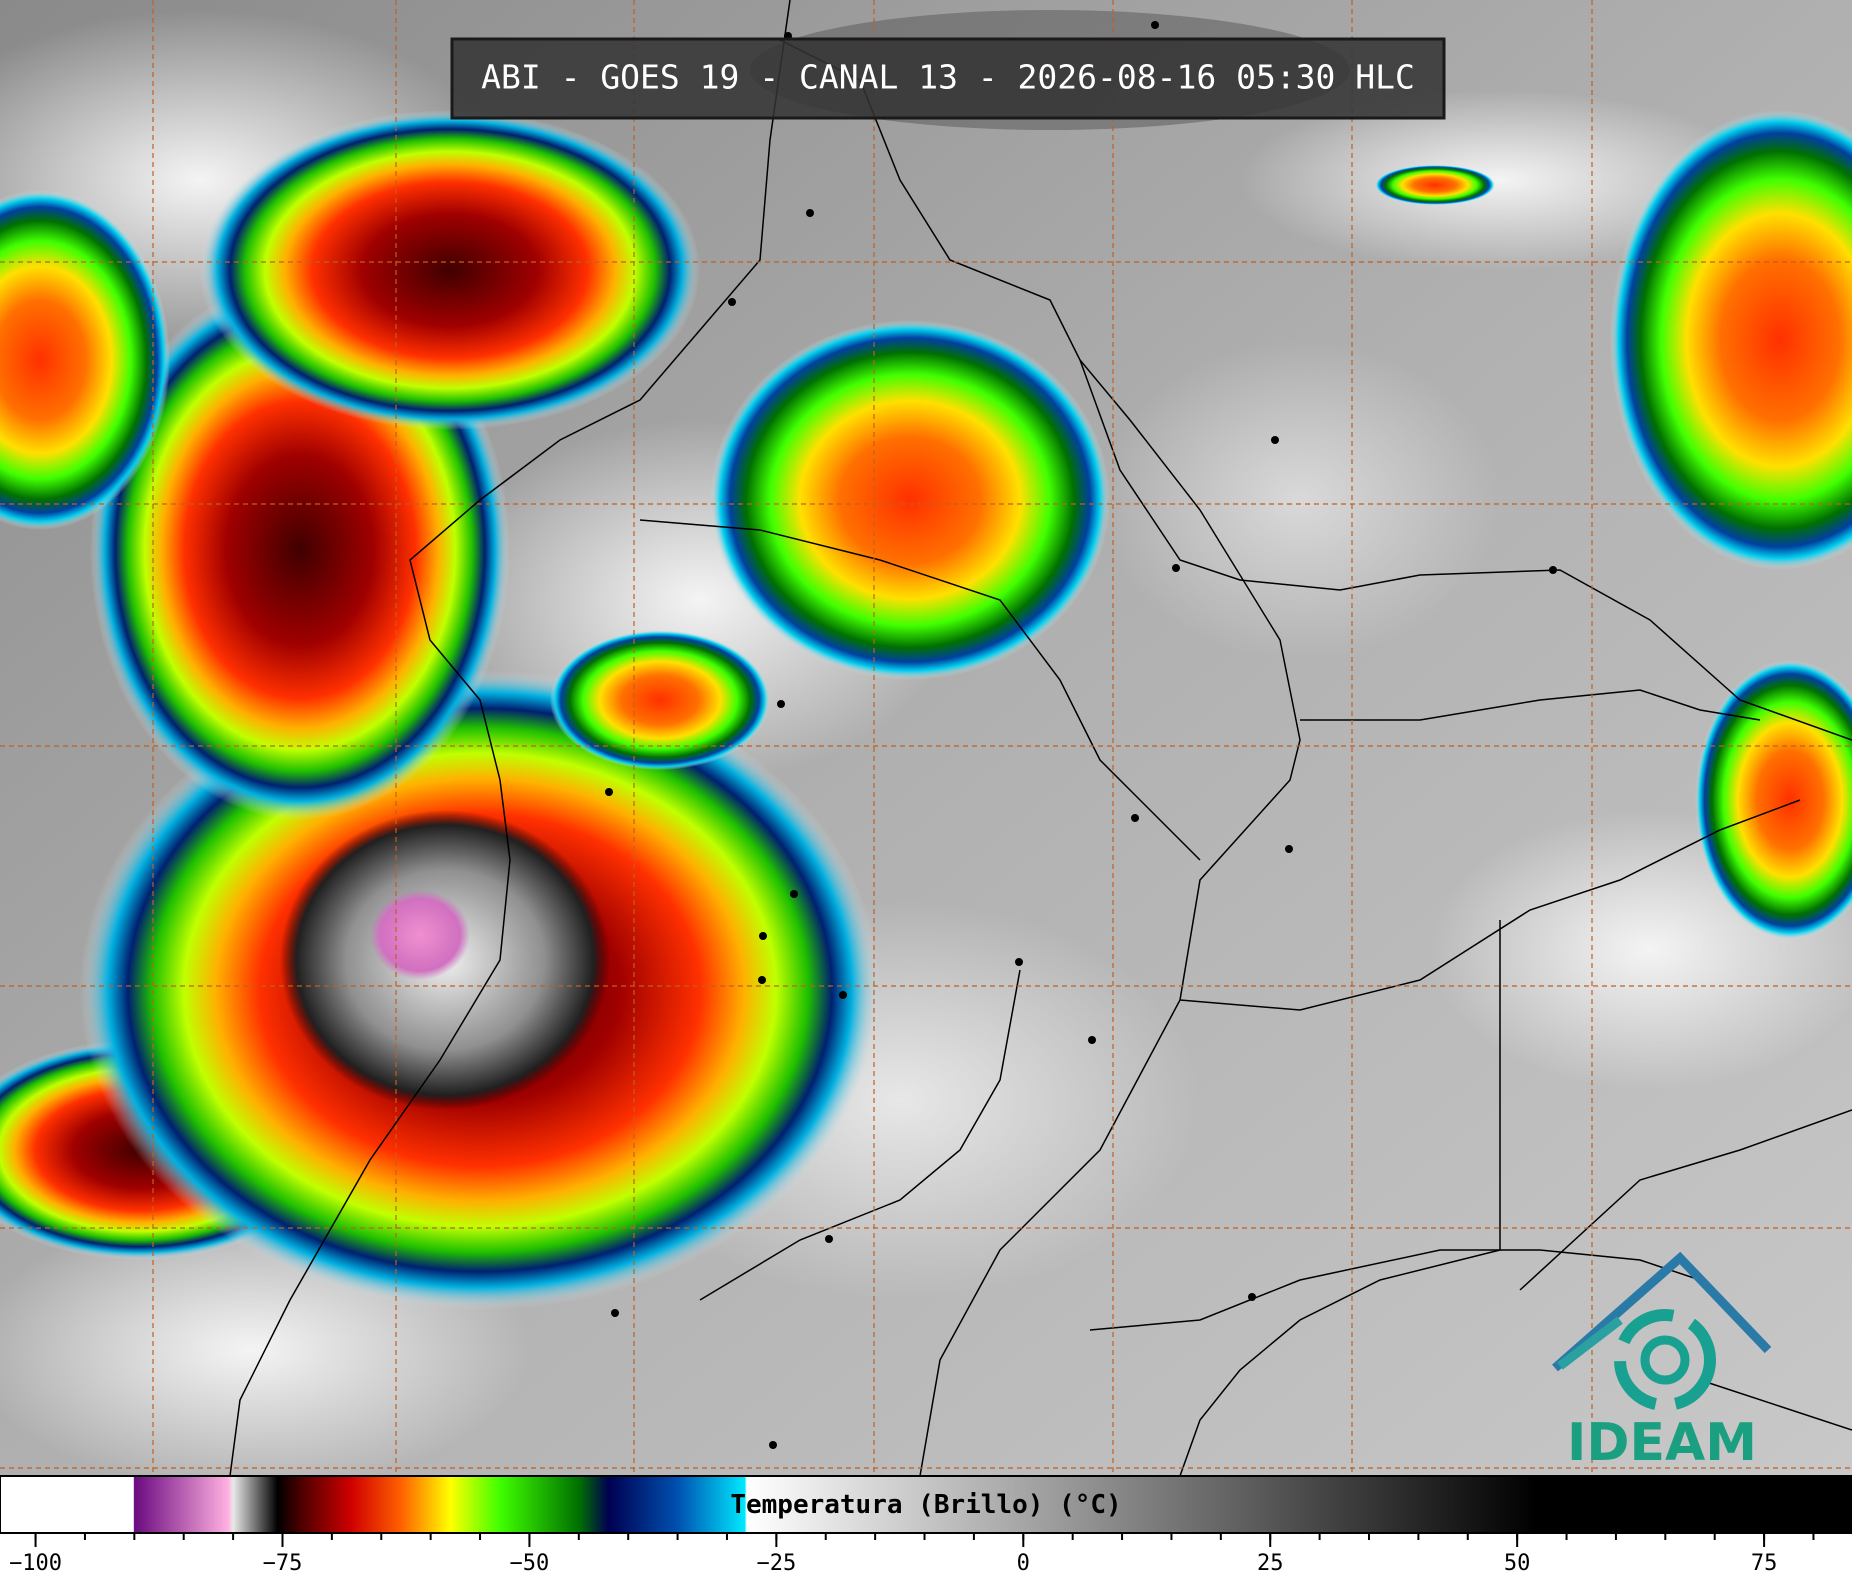 This screenshot has height=1577, width=1852. What do you see at coordinates (1270, 1563) in the screenshot?
I see `tick-label: 25` at bounding box center [1270, 1563].